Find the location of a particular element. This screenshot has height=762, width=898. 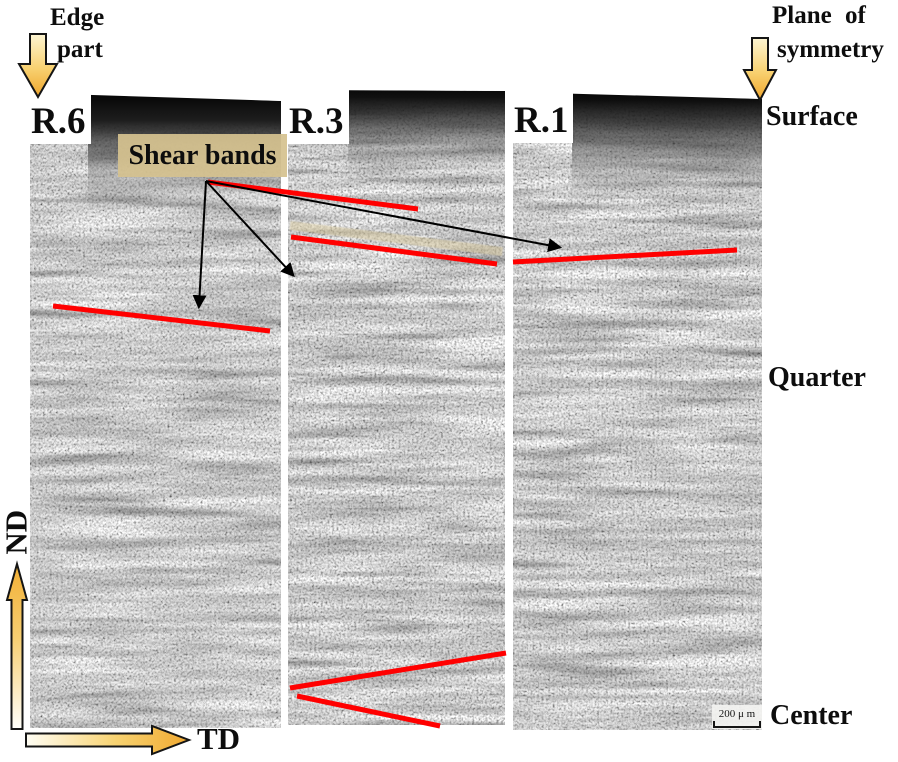

center-depth-label: Center is located at coordinates (811, 715).